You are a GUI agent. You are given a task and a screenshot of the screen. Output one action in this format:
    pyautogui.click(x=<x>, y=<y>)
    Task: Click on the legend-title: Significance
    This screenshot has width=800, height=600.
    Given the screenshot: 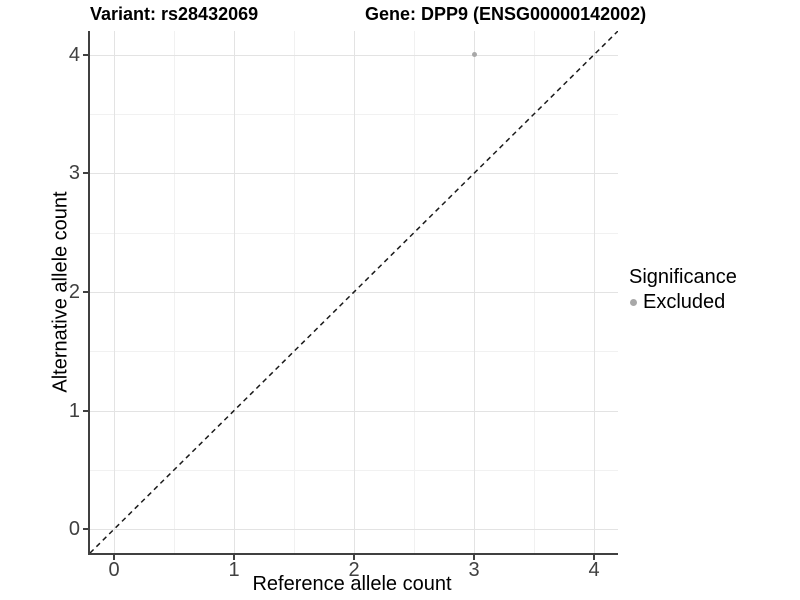 What is the action you would take?
    pyautogui.click(x=683, y=277)
    